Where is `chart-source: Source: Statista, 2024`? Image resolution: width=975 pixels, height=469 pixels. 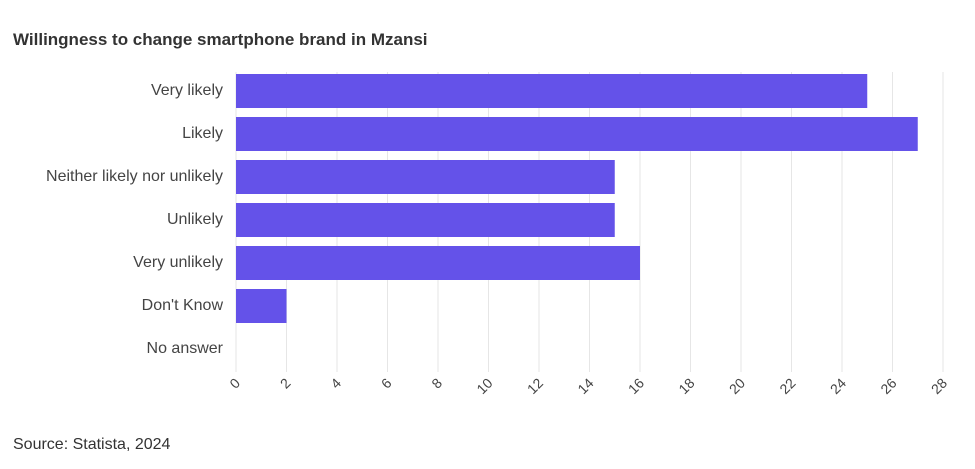
chart-source: Source: Statista, 2024 is located at coordinates (92, 444).